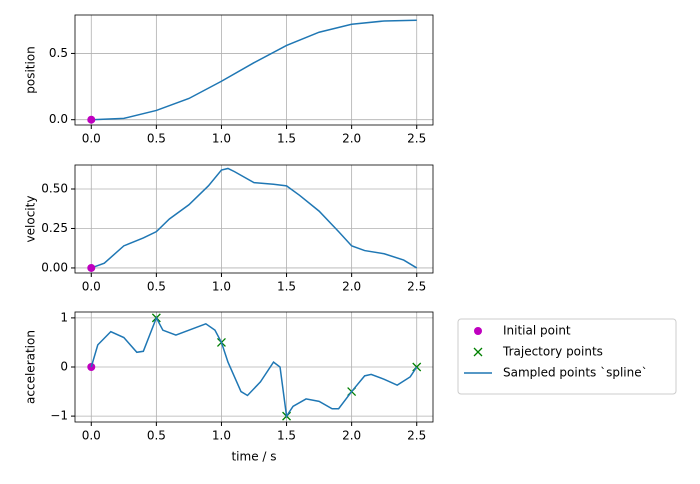  I want to click on y-axis-label: position, so click(31, 70).